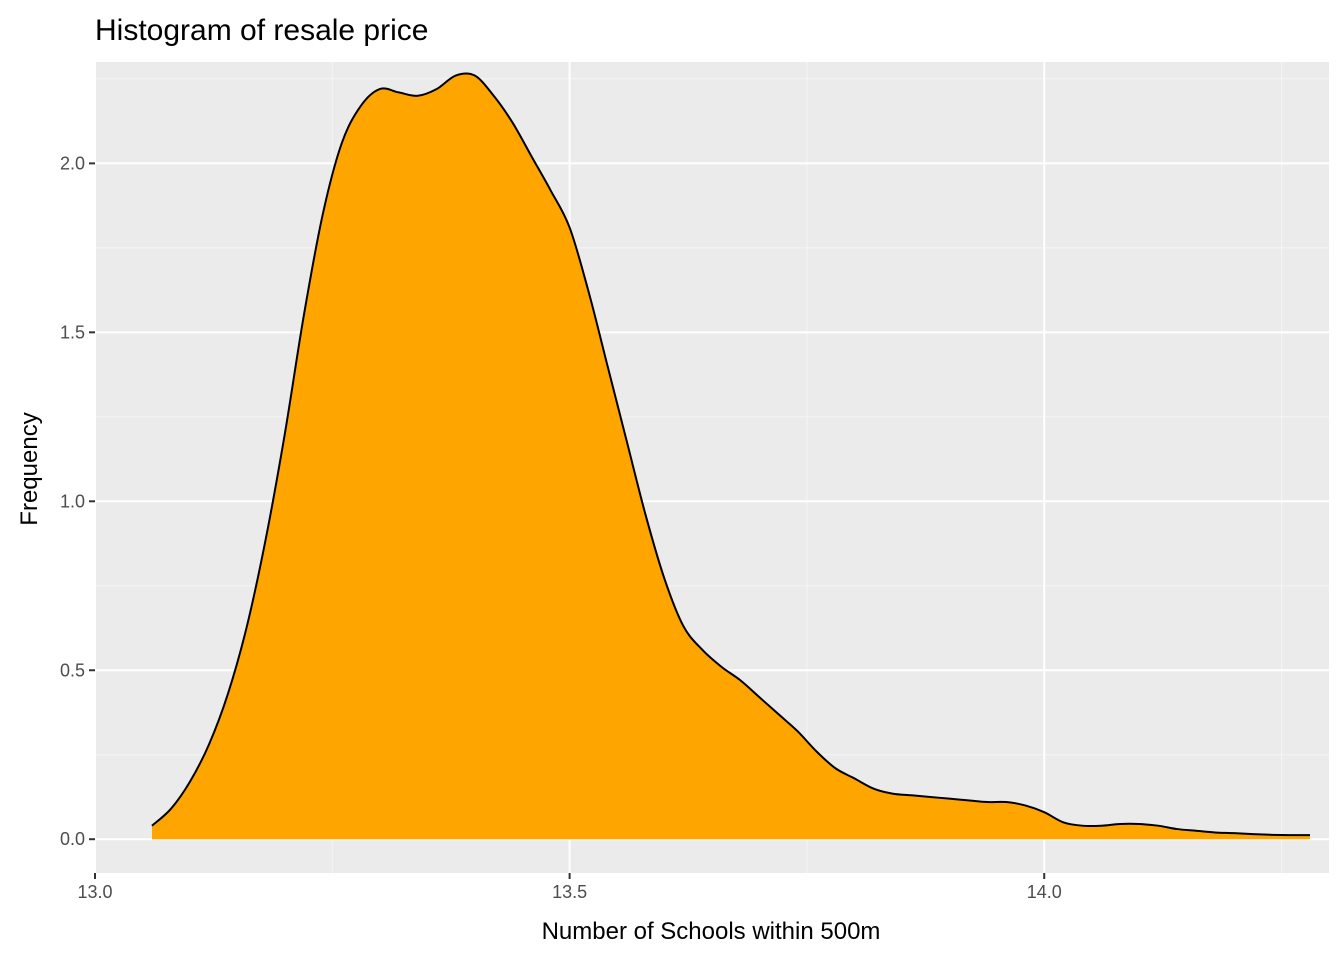 This screenshot has height=960, width=1344. Describe the element at coordinates (72, 839) in the screenshot. I see `y-tick-label: 0.0` at that location.